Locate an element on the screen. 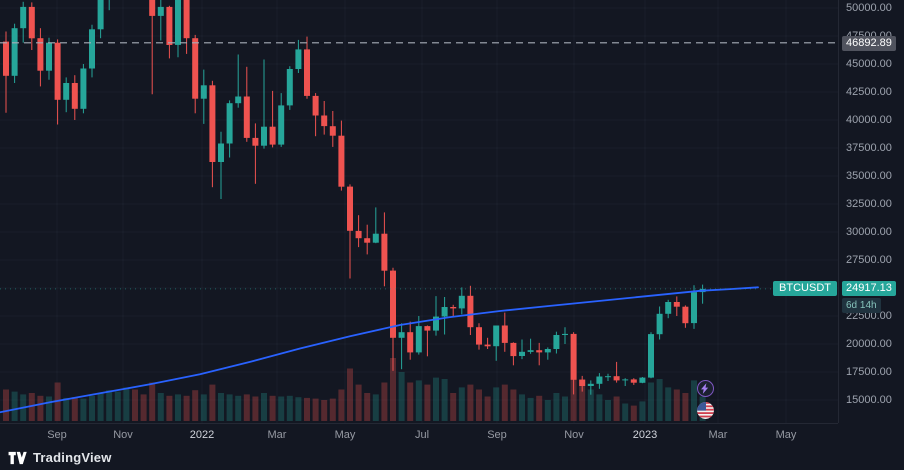 The height and width of the screenshot is (470, 904). time-axis: Sep Nov 2022 Mar May Jul Sep Nov 2023 Mar May is located at coordinates (419, 435).